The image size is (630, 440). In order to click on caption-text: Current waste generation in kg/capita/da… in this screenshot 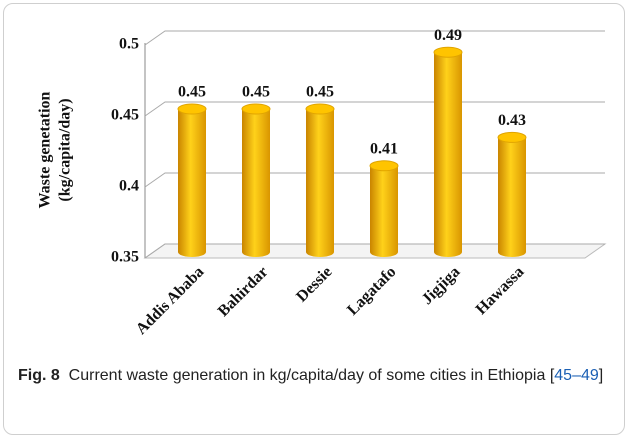, I will do `click(311, 375)`.